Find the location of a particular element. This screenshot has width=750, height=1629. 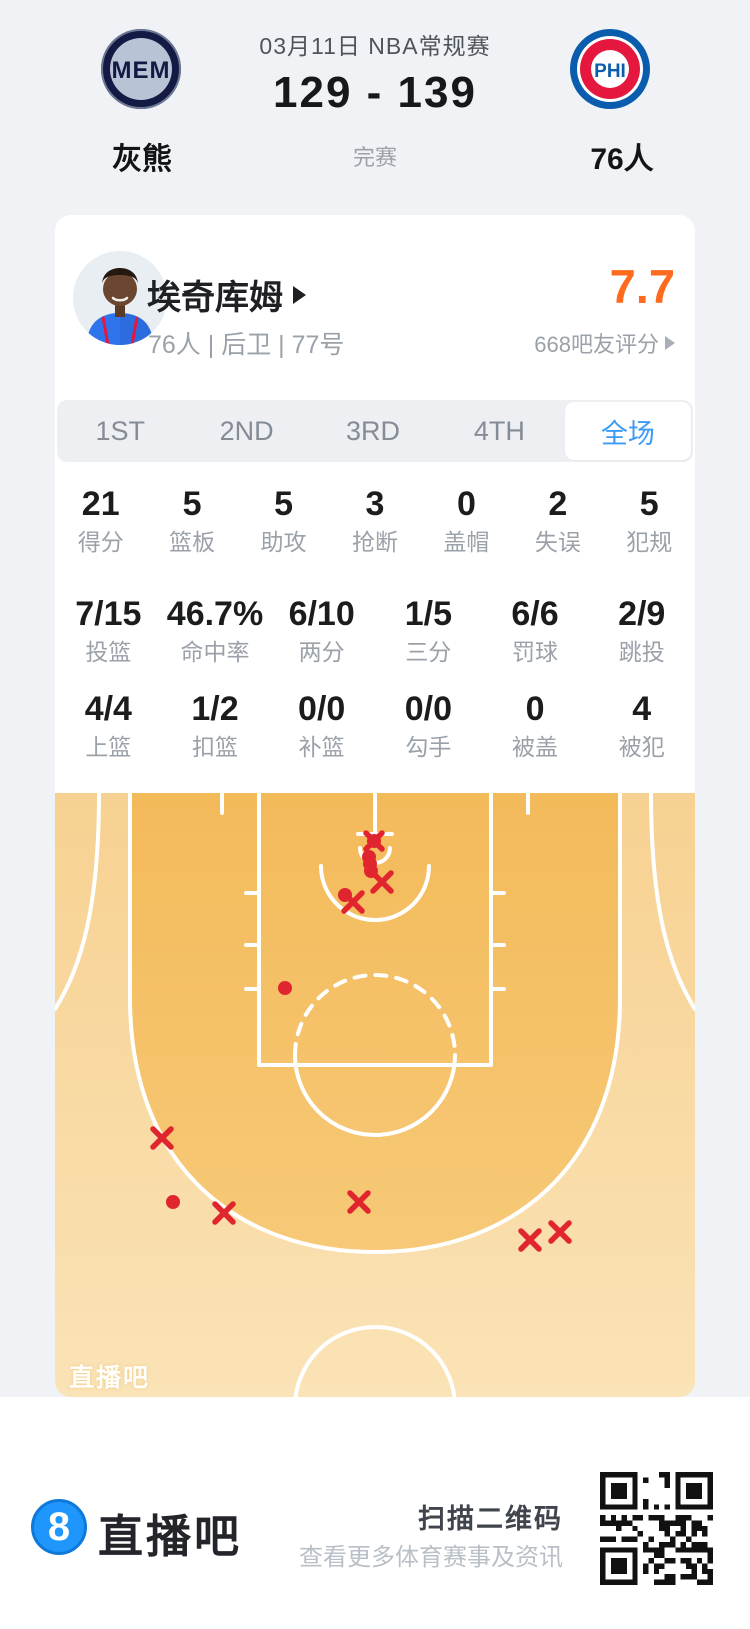

stat-被盖: 0 被盖 is located at coordinates (535, 725).